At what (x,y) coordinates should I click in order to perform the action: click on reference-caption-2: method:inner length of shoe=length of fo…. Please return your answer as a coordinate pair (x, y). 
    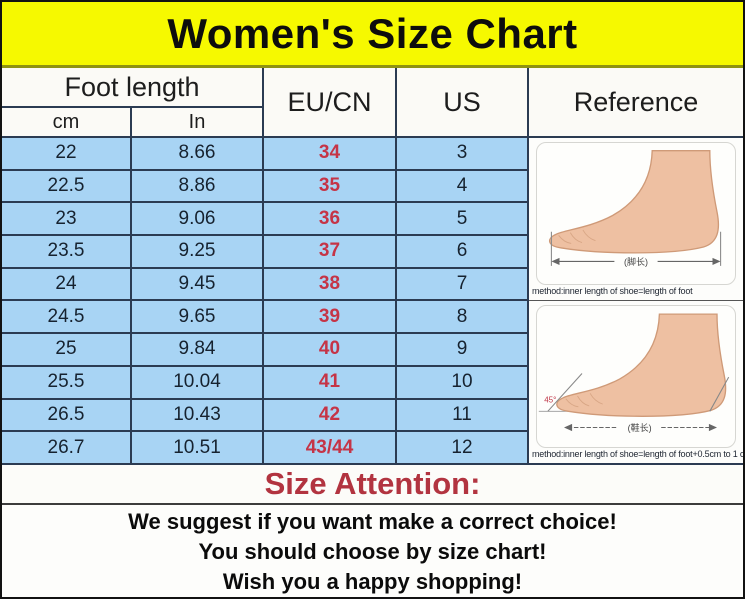
    Looking at the image, I should click on (637, 453).